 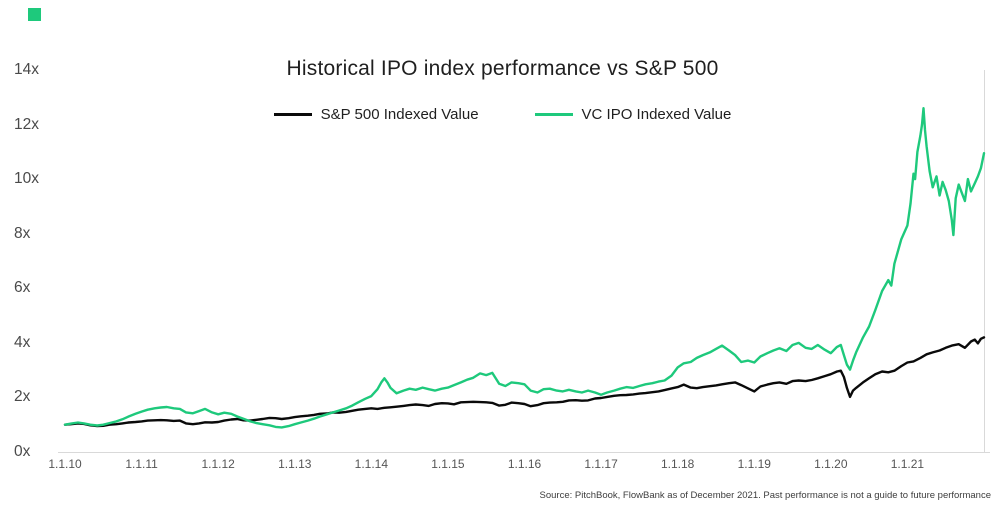 I want to click on y-axis-tick-label: 4x, so click(x=22, y=342).